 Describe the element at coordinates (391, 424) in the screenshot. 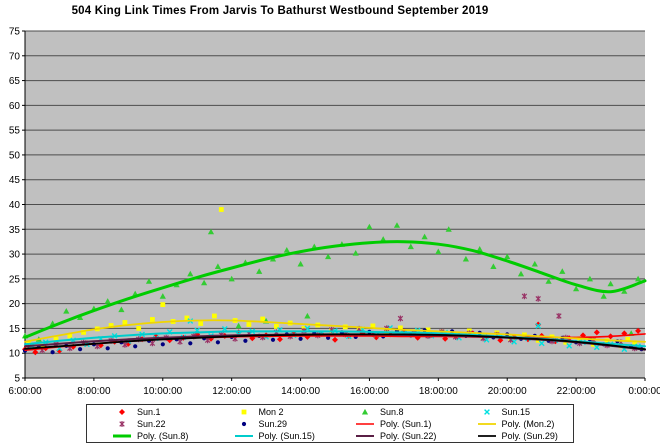

I see `legend-item: Poly. (Sun.1)` at that location.